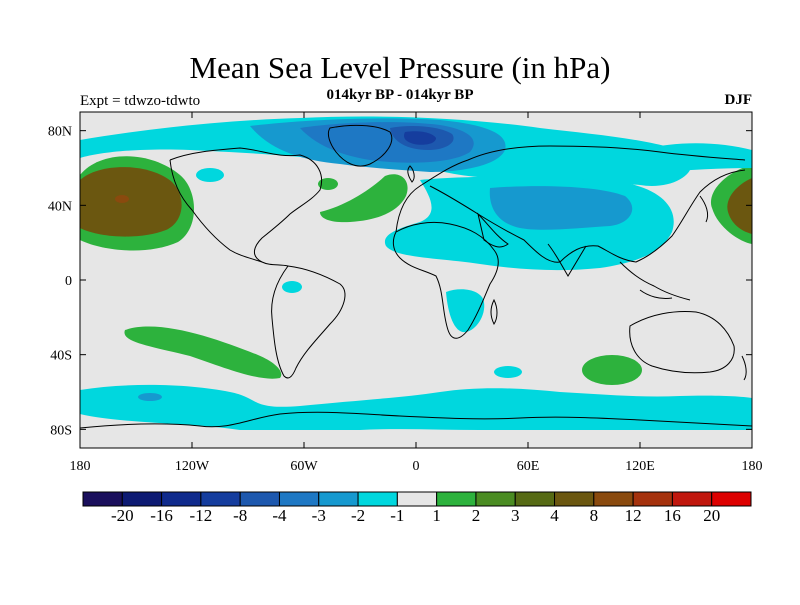 This screenshot has height=605, width=800. I want to click on colorbar-label: -2, so click(358, 515).